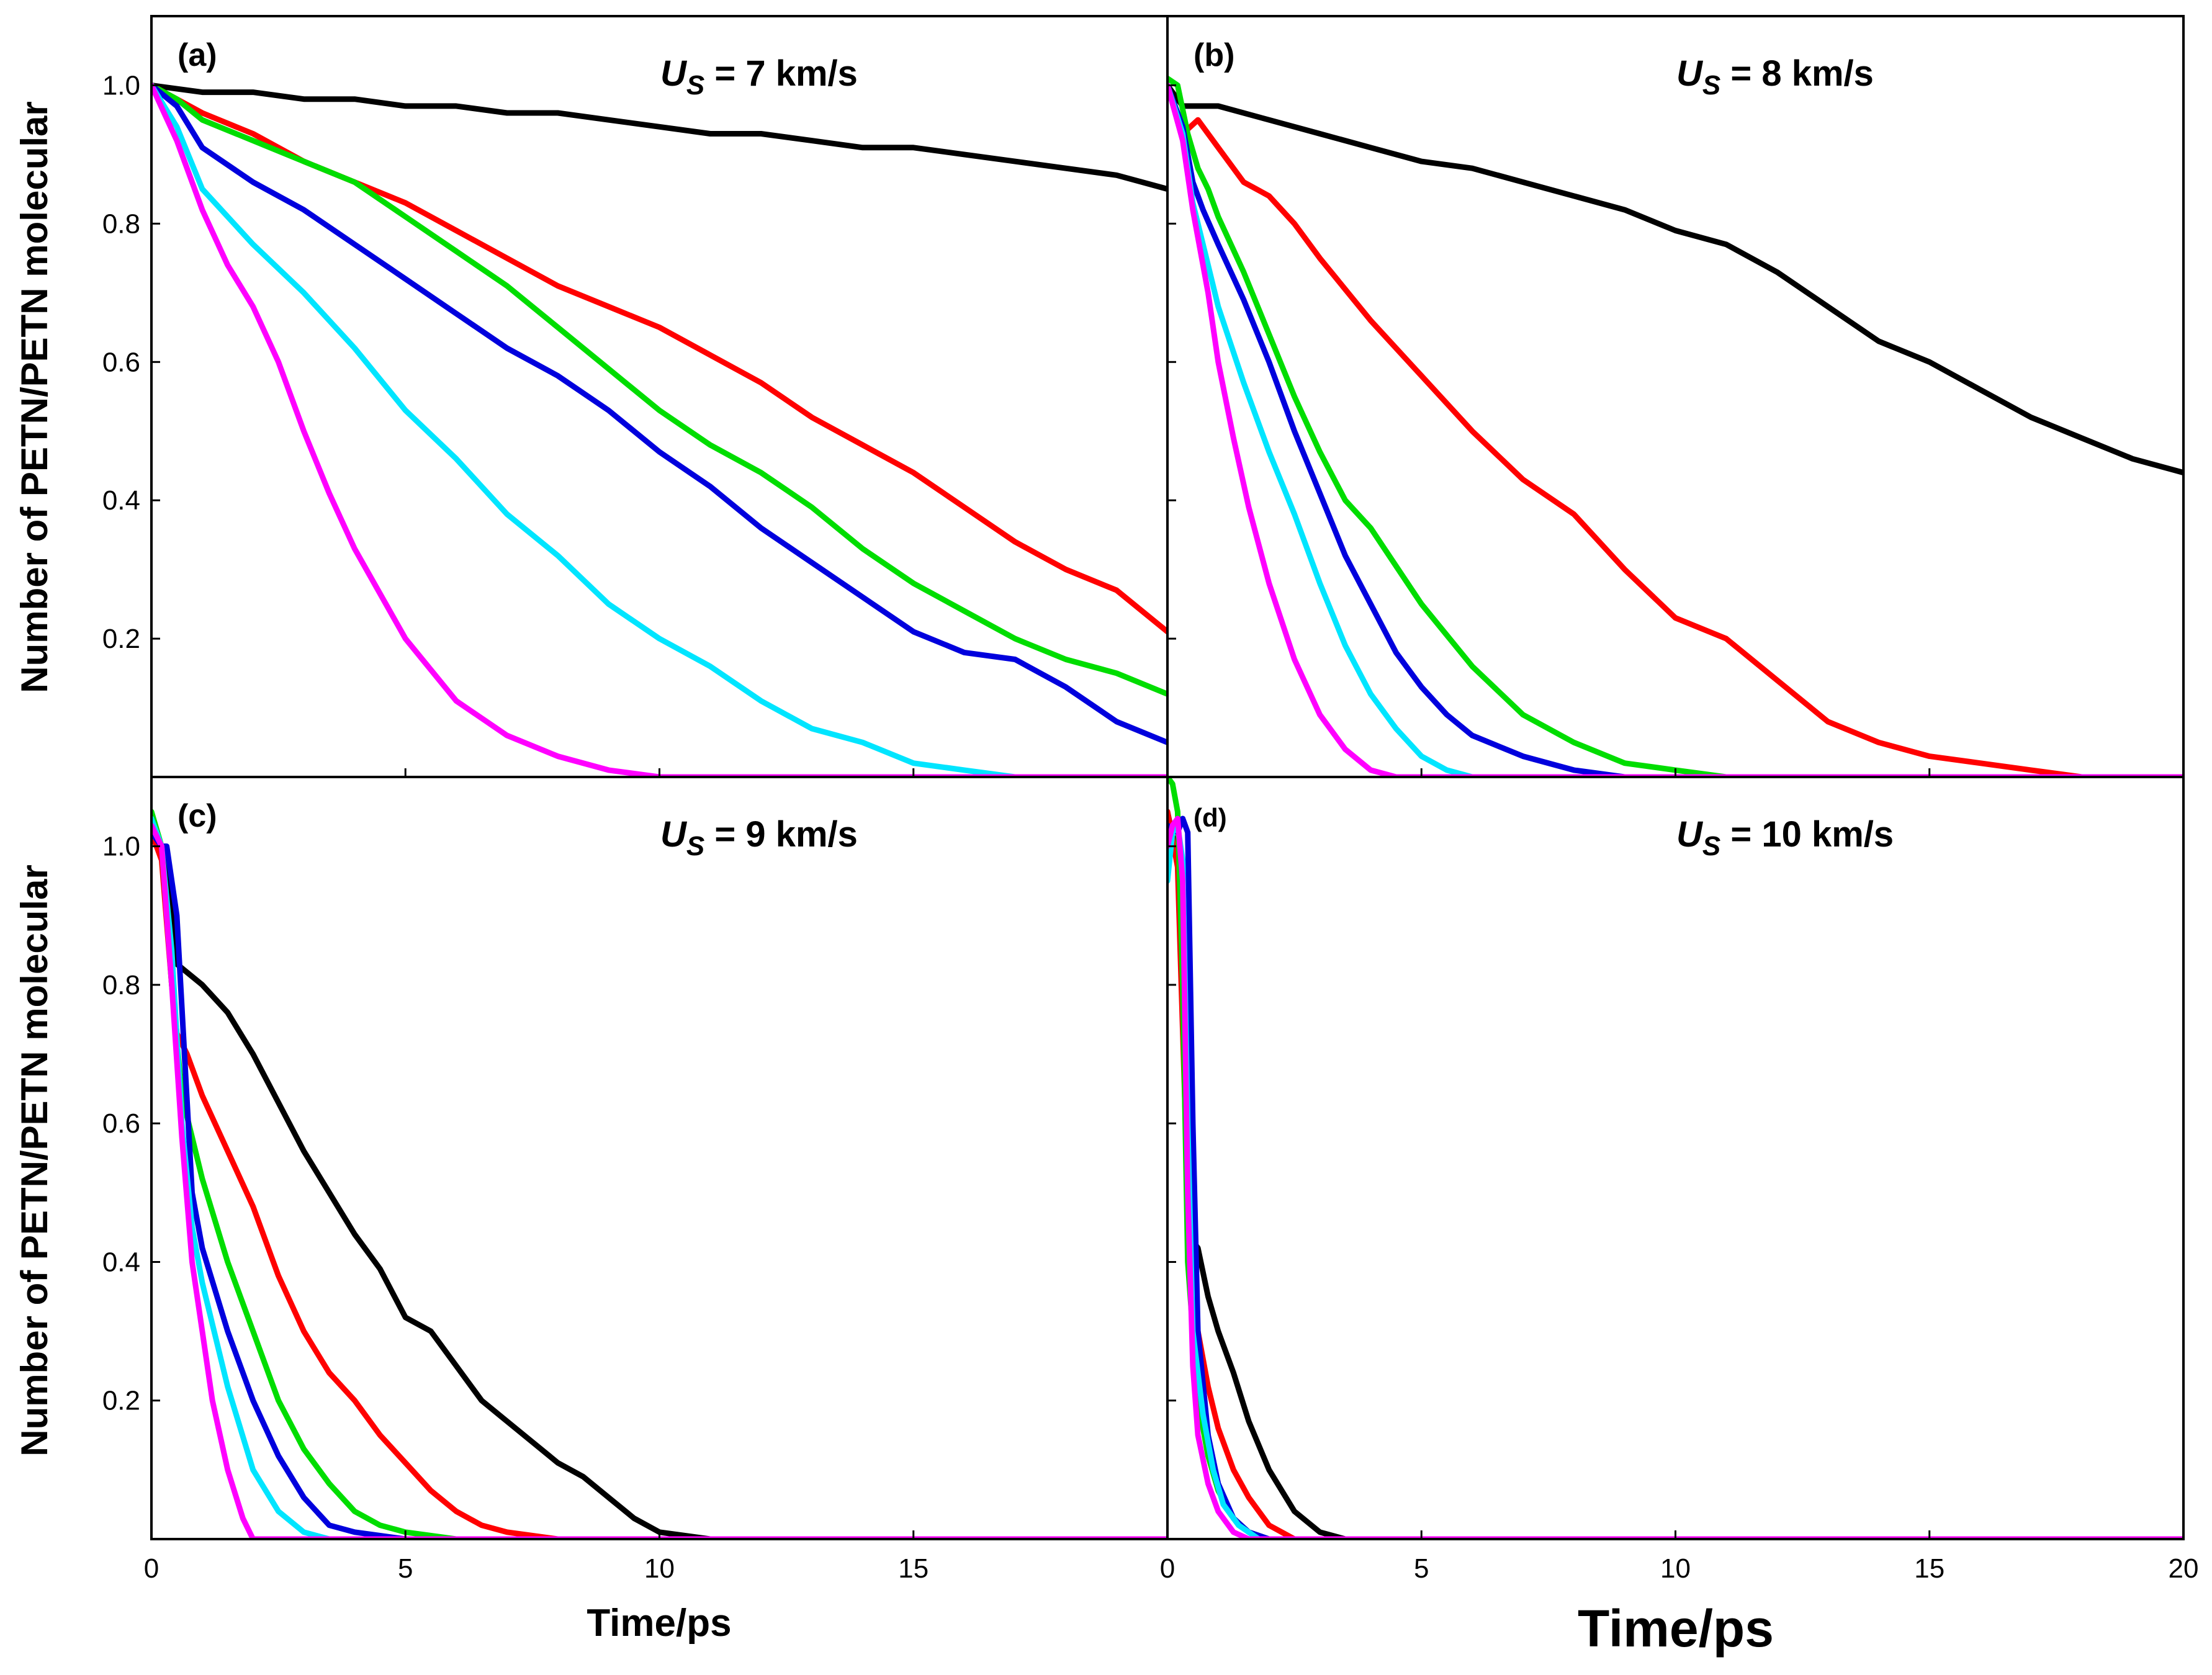  I want to click on x-axis-label-left: Time/ps, so click(659, 1623).